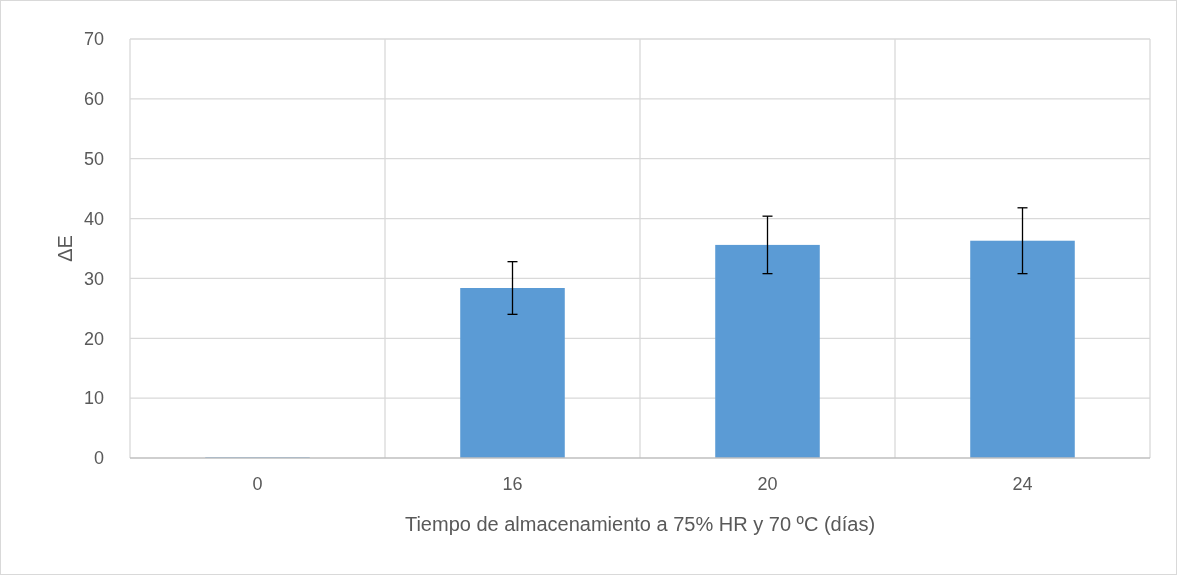 This screenshot has height=575, width=1177. I want to click on y-tick-label: 30, so click(93, 278).